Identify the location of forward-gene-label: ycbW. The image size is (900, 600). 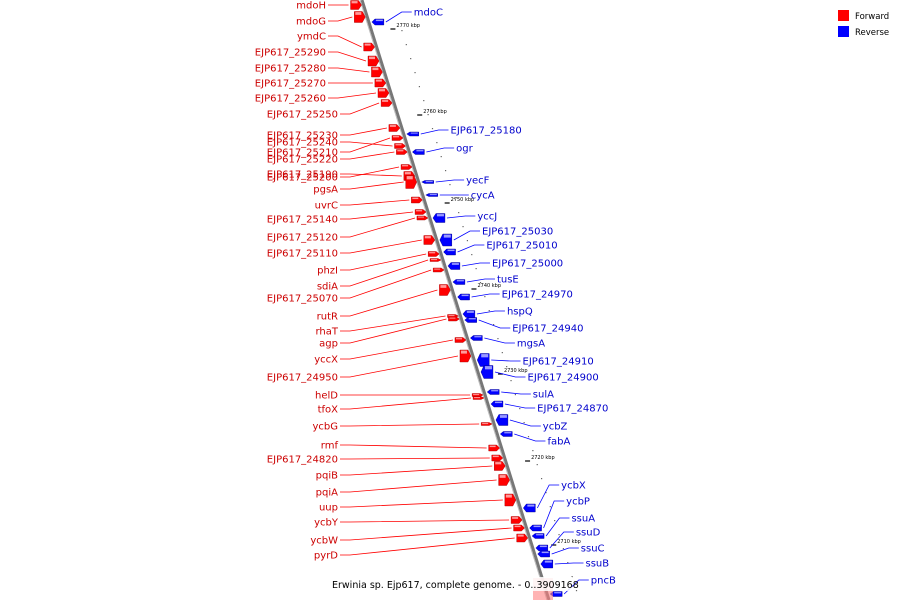
(324, 541).